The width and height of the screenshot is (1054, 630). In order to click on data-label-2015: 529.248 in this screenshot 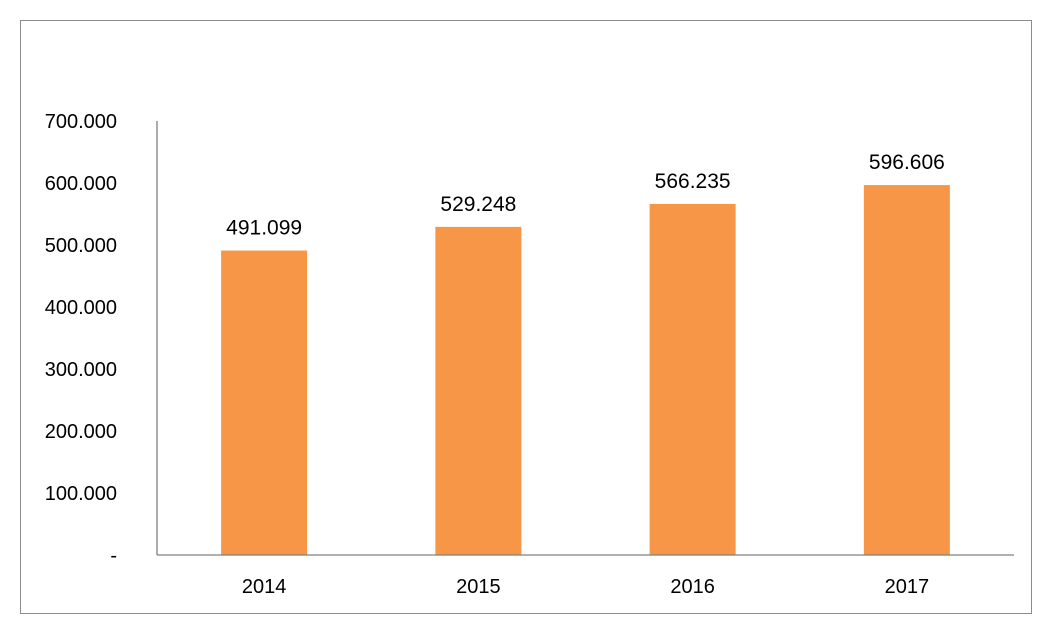, I will do `click(478, 204)`.